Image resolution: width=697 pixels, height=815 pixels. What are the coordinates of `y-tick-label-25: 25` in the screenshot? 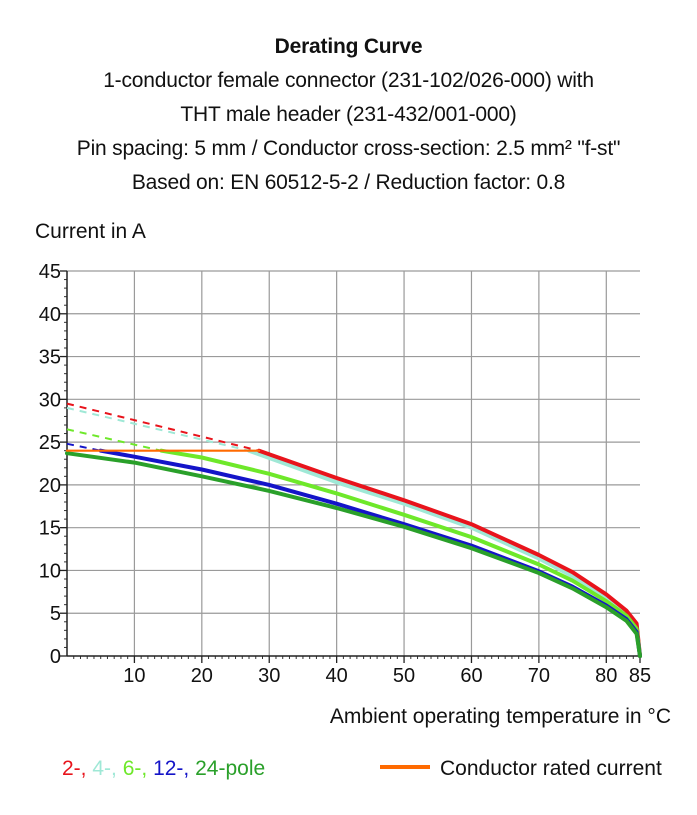 It's located at (50, 443).